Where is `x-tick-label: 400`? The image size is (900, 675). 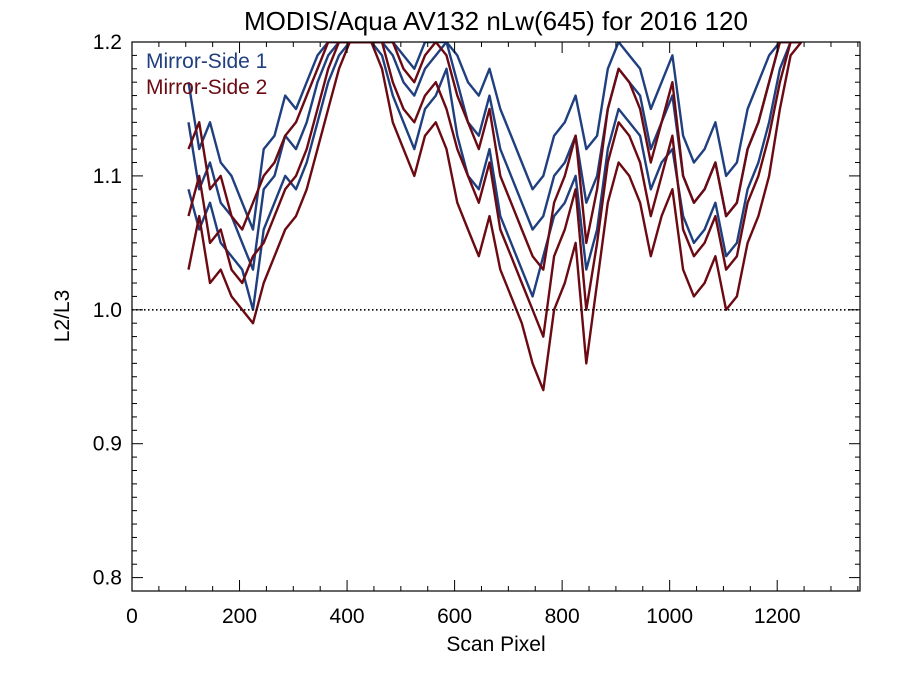
x-tick-label: 400 is located at coordinates (347, 616).